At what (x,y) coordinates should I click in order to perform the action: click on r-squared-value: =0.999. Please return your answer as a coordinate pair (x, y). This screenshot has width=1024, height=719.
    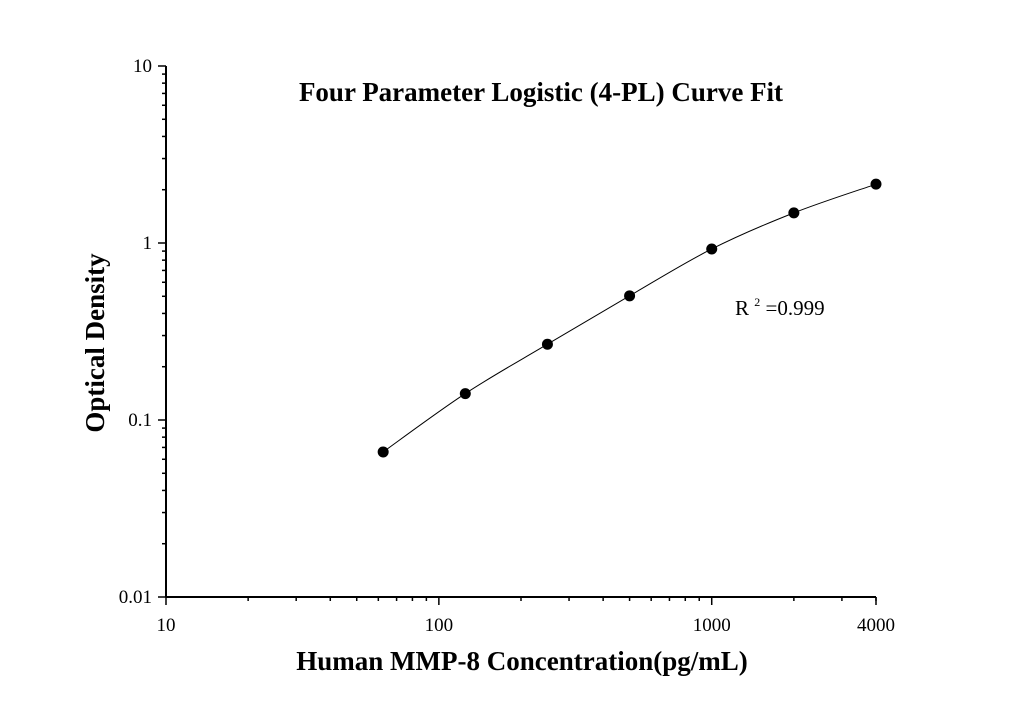
    Looking at the image, I should click on (795, 308).